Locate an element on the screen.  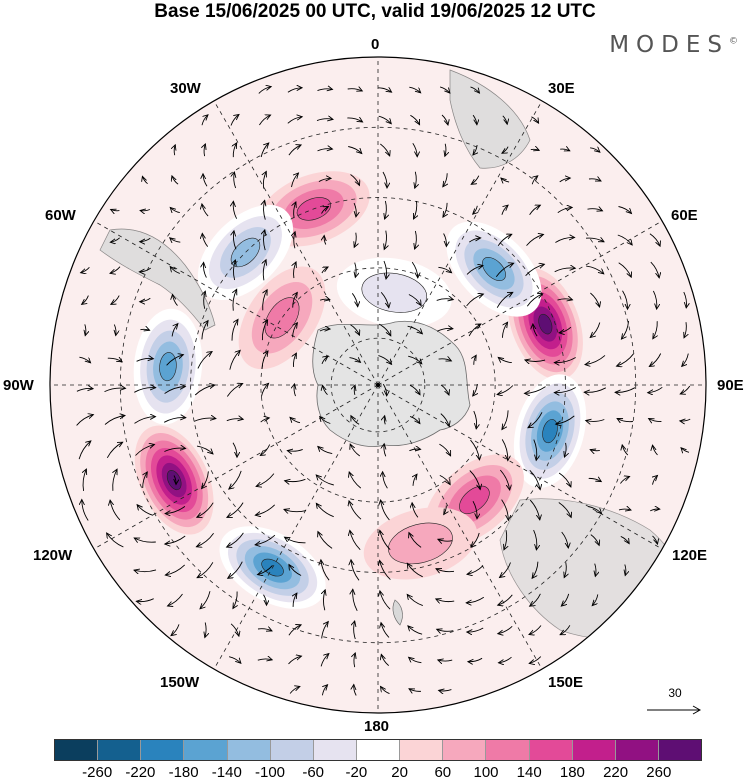
colorbar-tick-label: -180 is located at coordinates (183, 772).